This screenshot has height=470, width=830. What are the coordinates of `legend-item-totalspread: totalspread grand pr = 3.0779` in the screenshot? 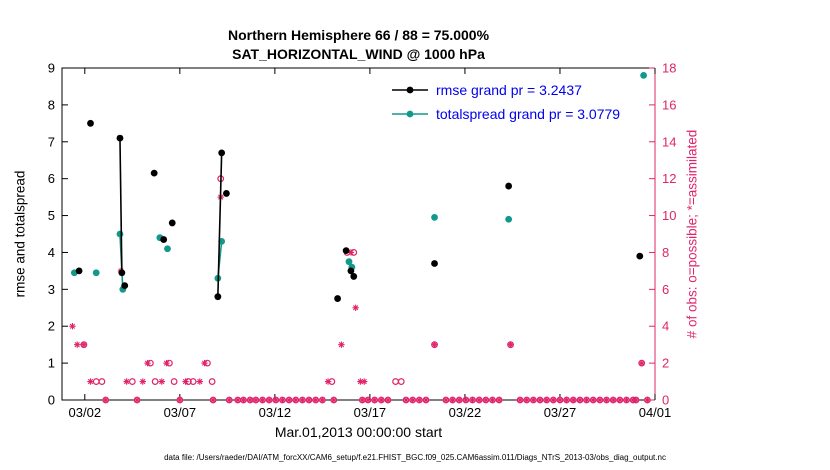 It's located at (506, 114).